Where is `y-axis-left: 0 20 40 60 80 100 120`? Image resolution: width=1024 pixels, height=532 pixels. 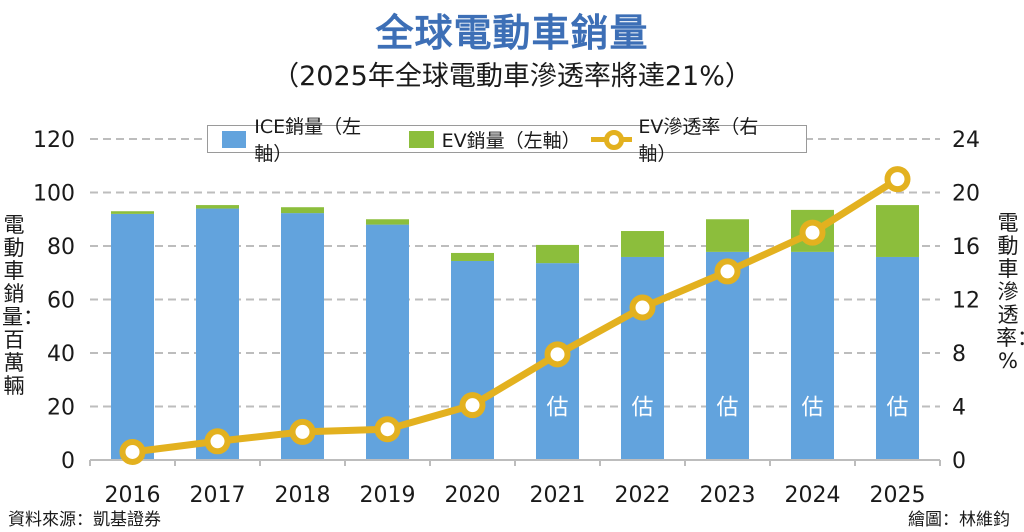
y-axis-left: 0 20 40 60 80 100 120 is located at coordinates (54, 301).